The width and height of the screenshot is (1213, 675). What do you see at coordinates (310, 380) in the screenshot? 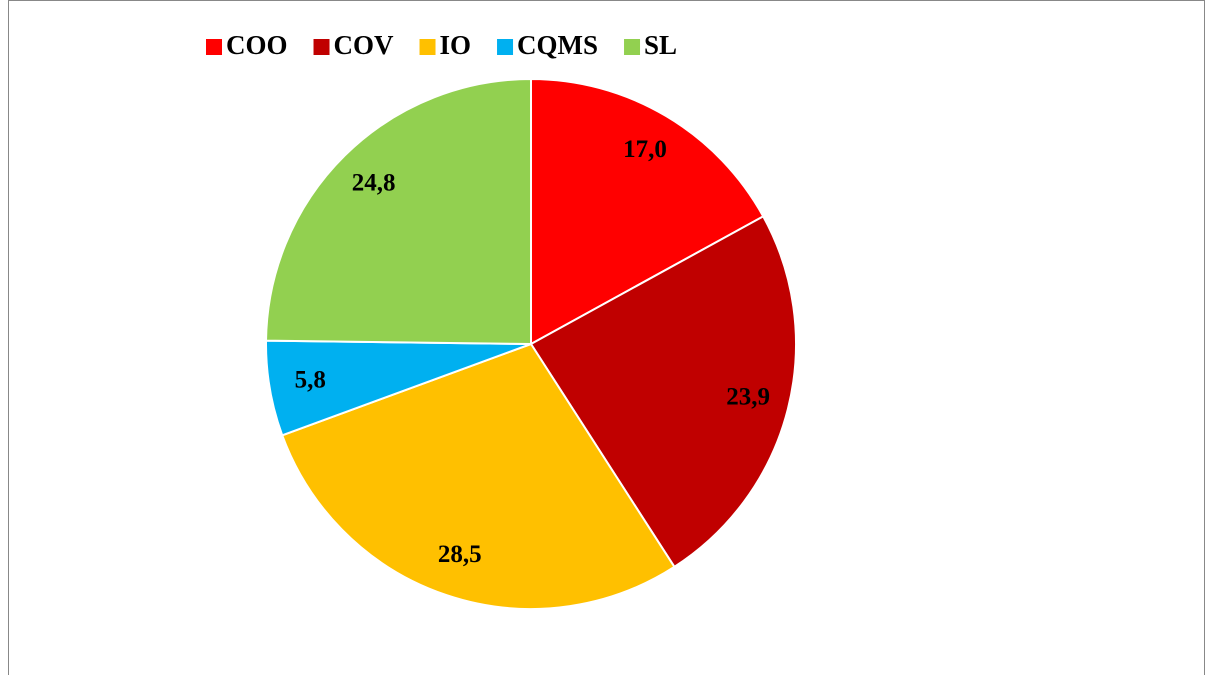
I see `data-label: 5,8` at bounding box center [310, 380].